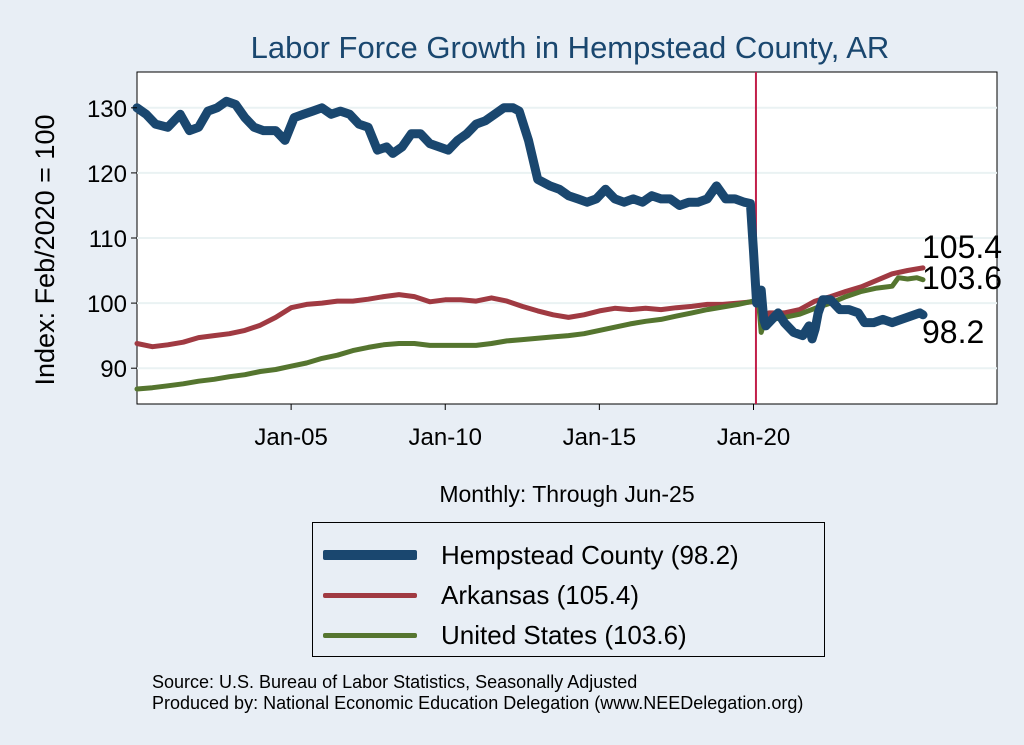 The width and height of the screenshot is (1024, 745). What do you see at coordinates (45, 250) in the screenshot?
I see `y-axis-label: Index: Feb/2020 = 100` at bounding box center [45, 250].